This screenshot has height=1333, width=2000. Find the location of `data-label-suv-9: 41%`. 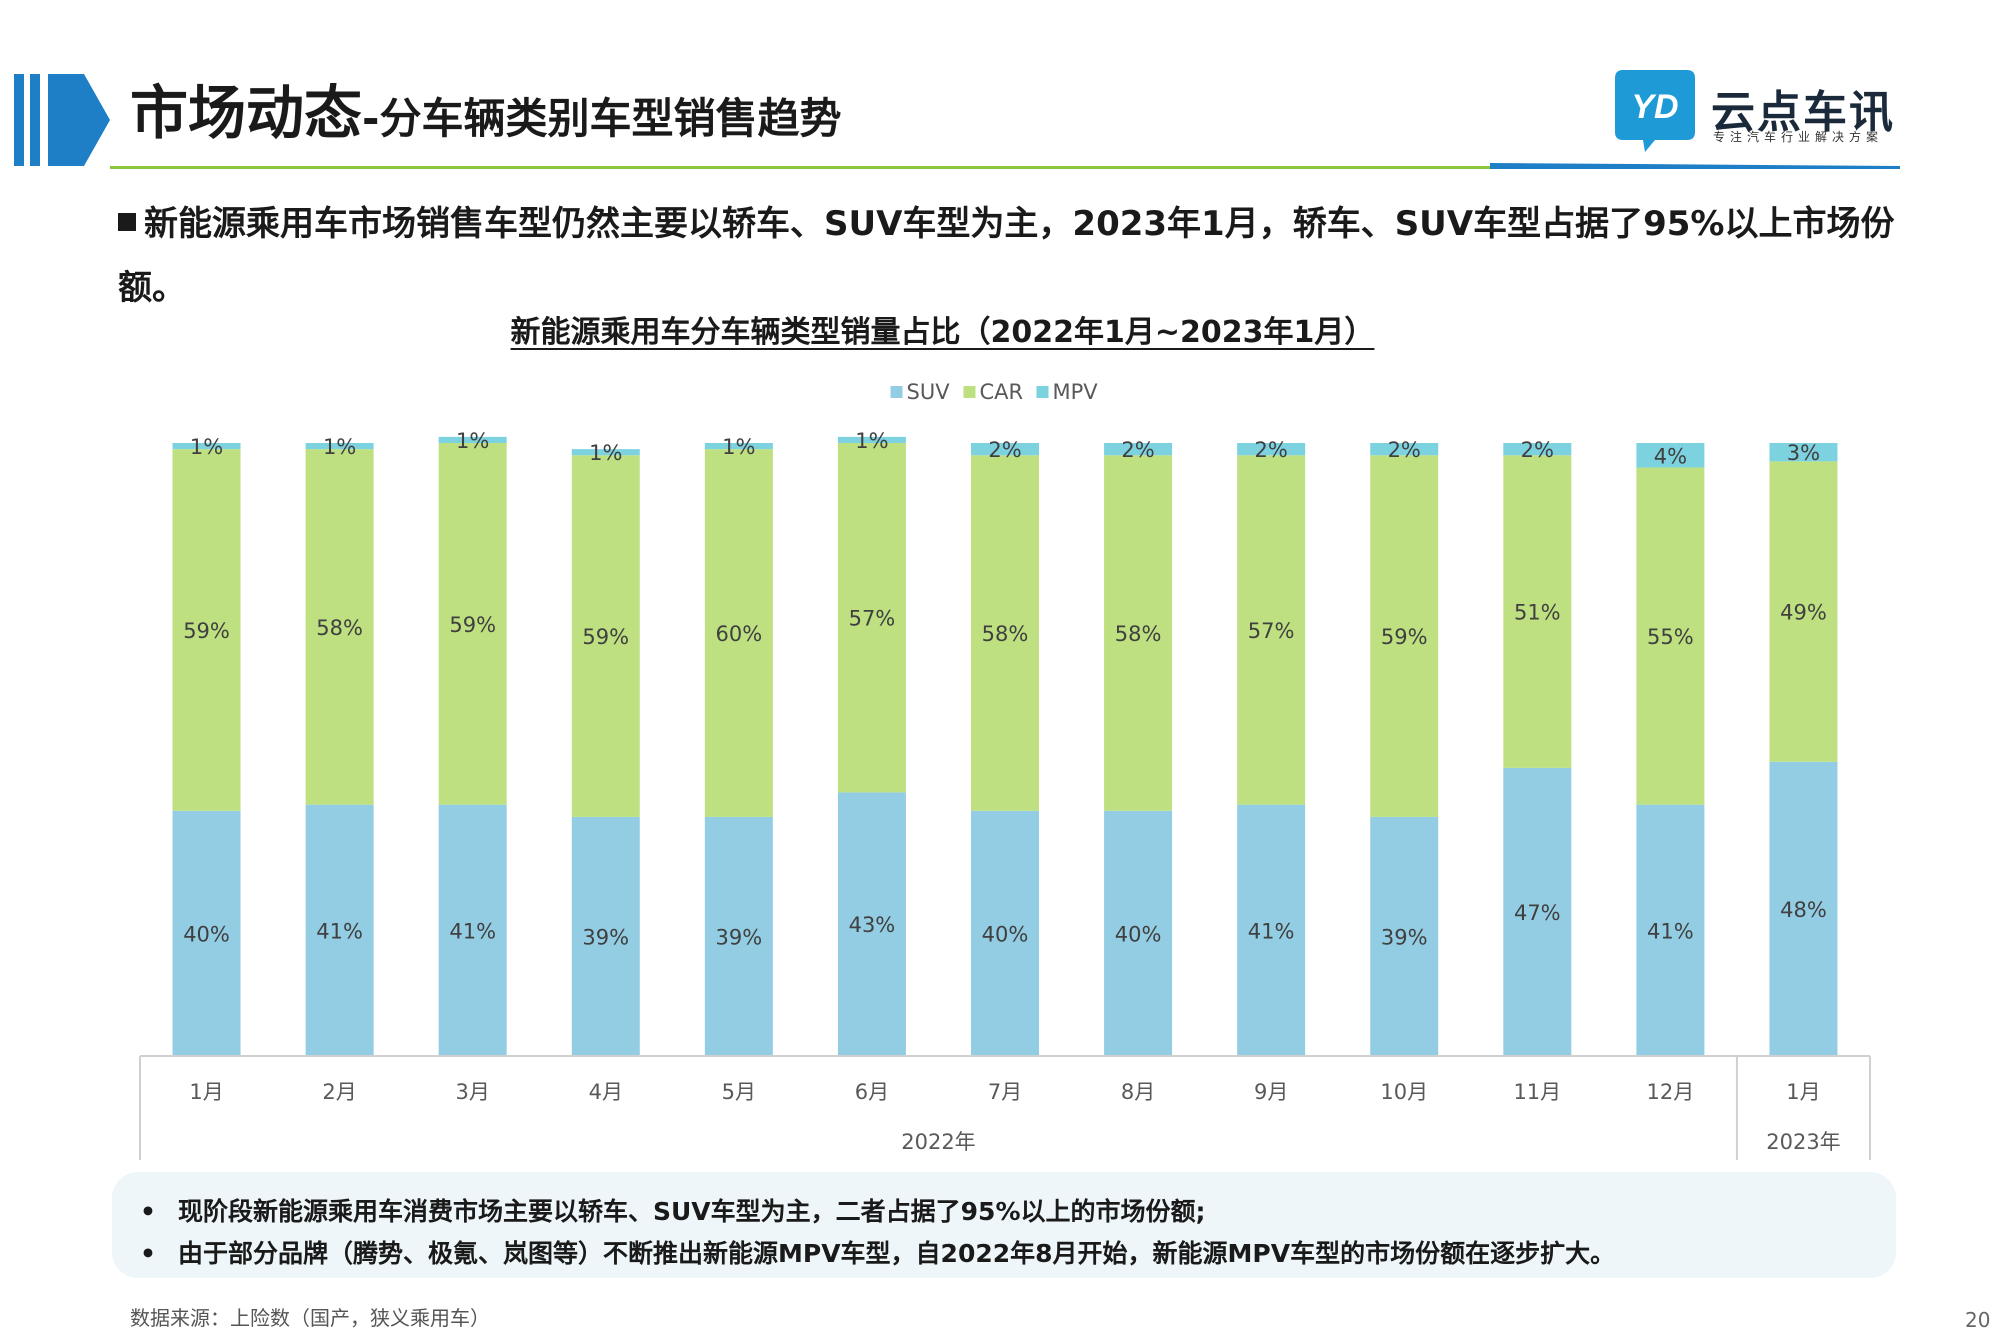

data-label-suv-9: 41% is located at coordinates (1271, 931).